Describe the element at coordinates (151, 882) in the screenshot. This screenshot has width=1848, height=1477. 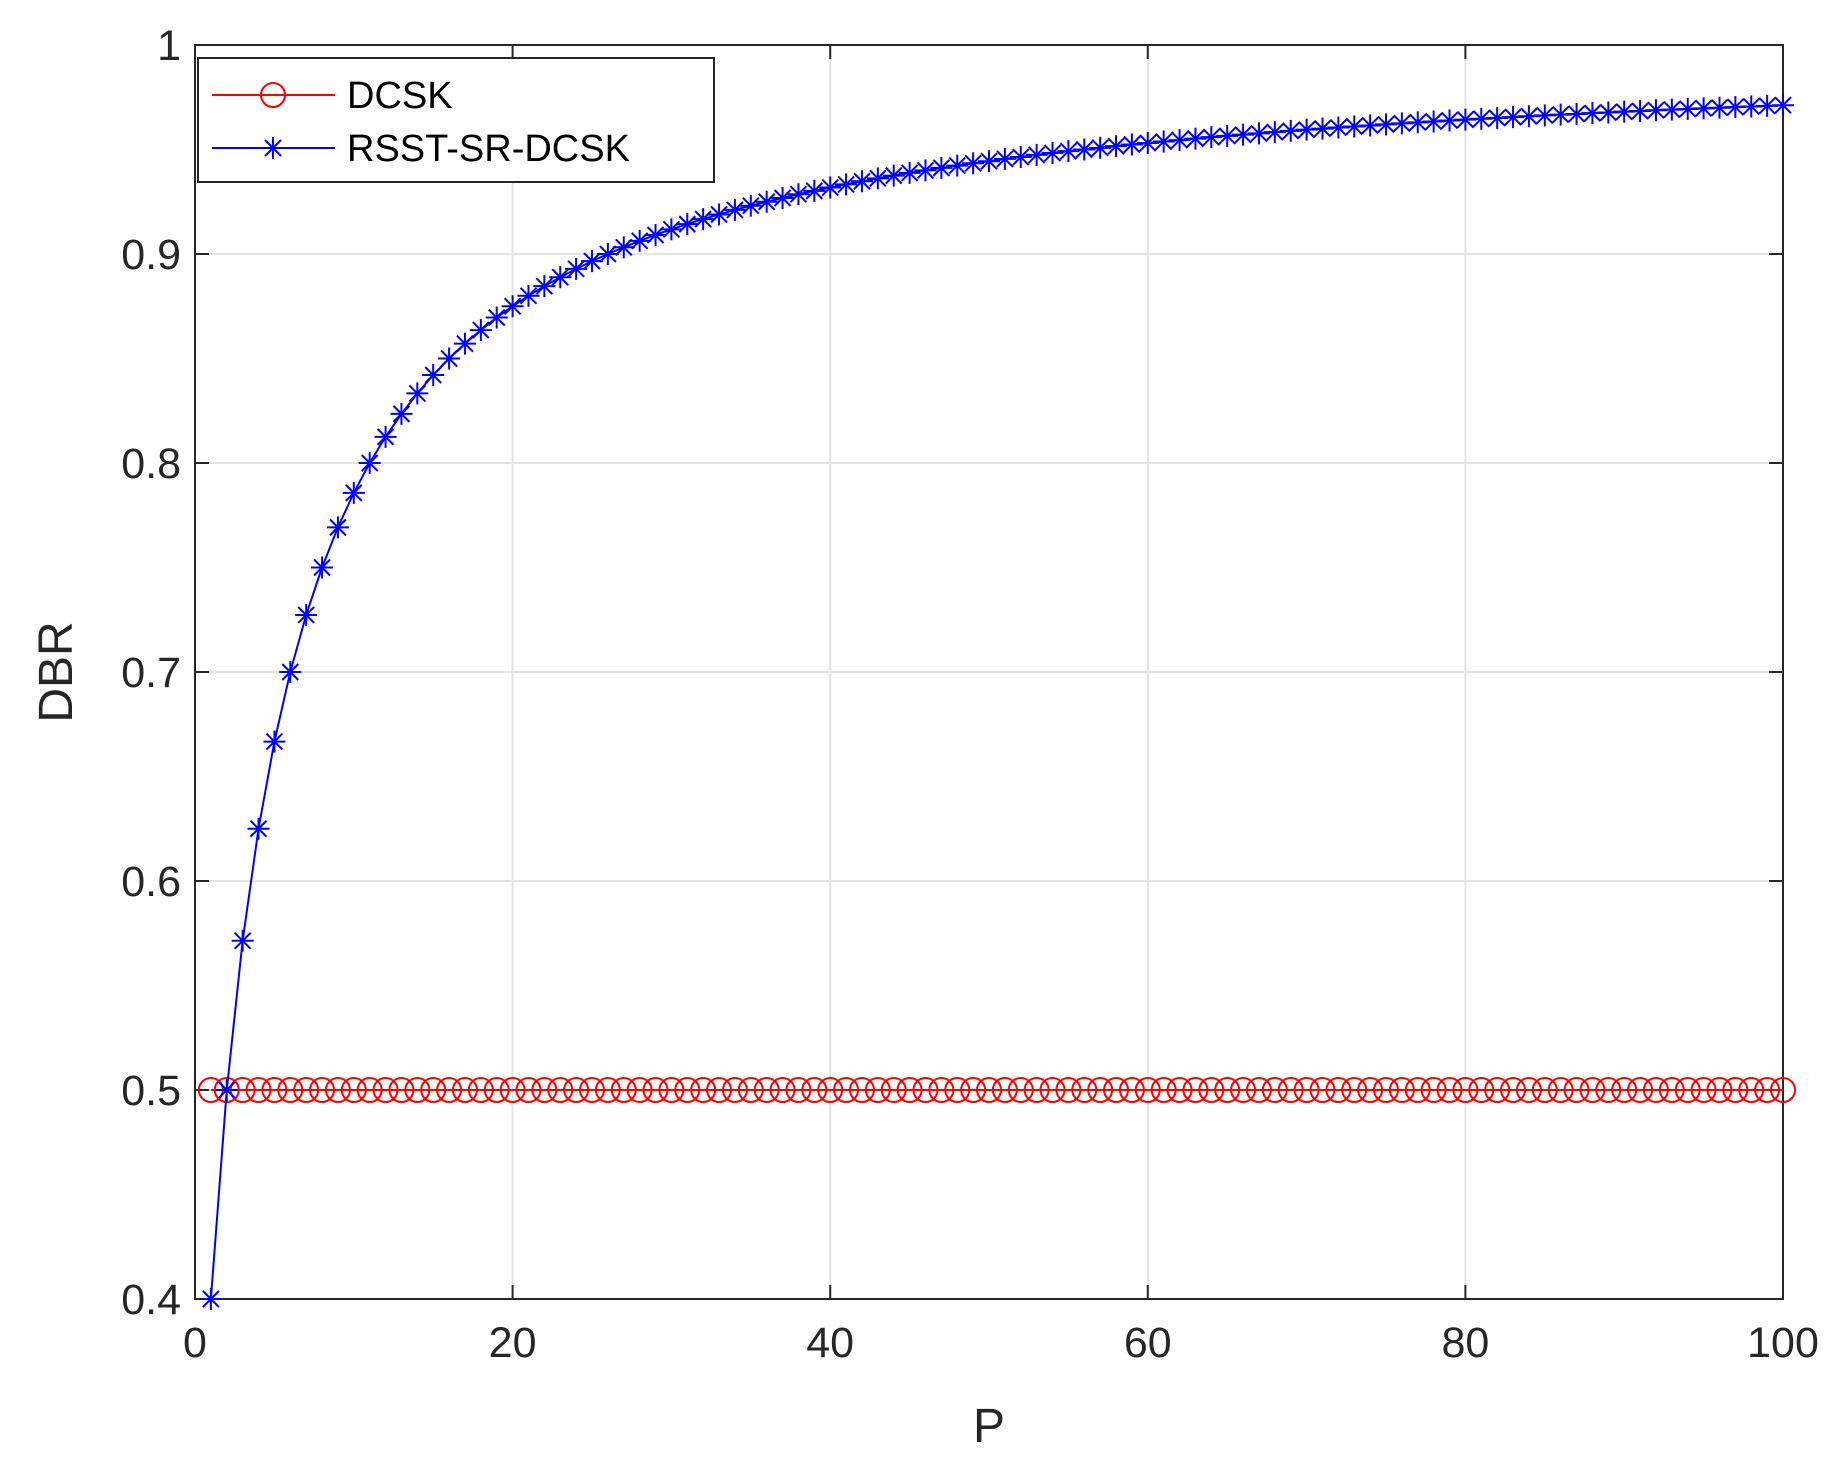
I see `y-tick-label: 0.6` at that location.